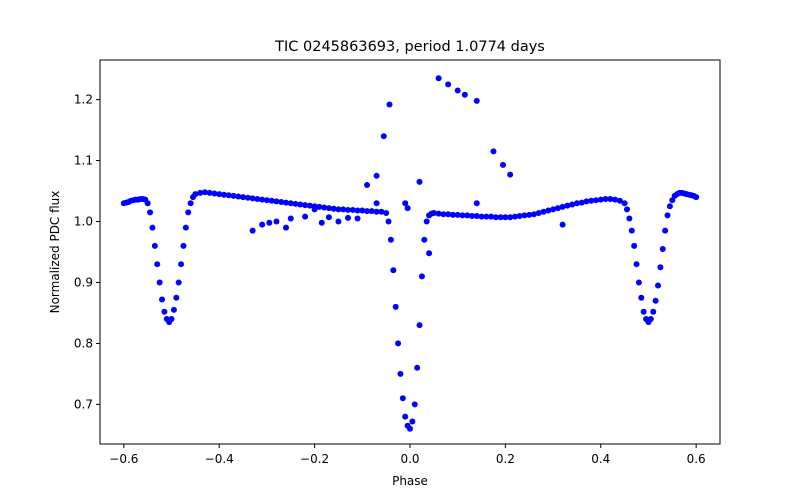  I want to click on x-tick-label: −0.4, so click(219, 459).